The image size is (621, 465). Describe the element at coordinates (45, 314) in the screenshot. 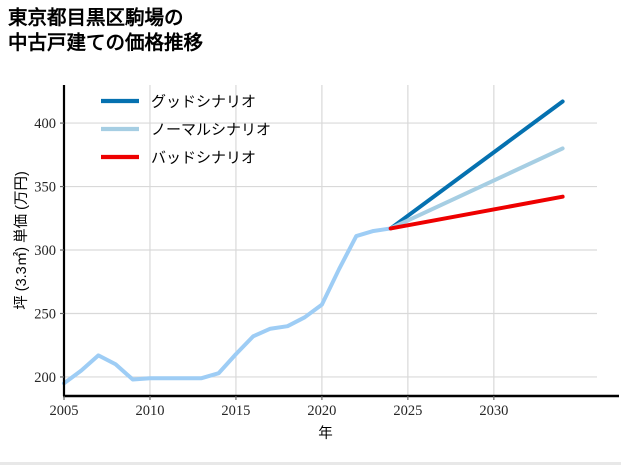

I see `y-tick-label-250: 250` at that location.